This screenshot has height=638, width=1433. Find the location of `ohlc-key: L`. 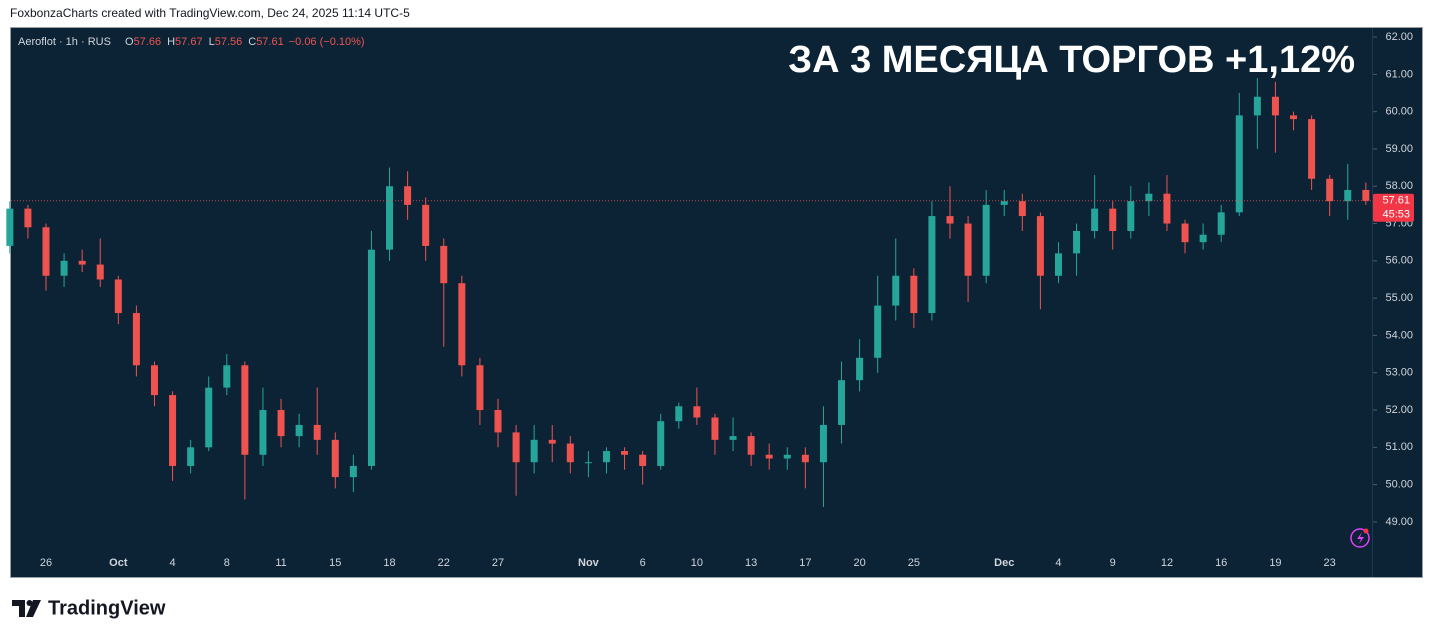

ohlc-key: L is located at coordinates (212, 42).